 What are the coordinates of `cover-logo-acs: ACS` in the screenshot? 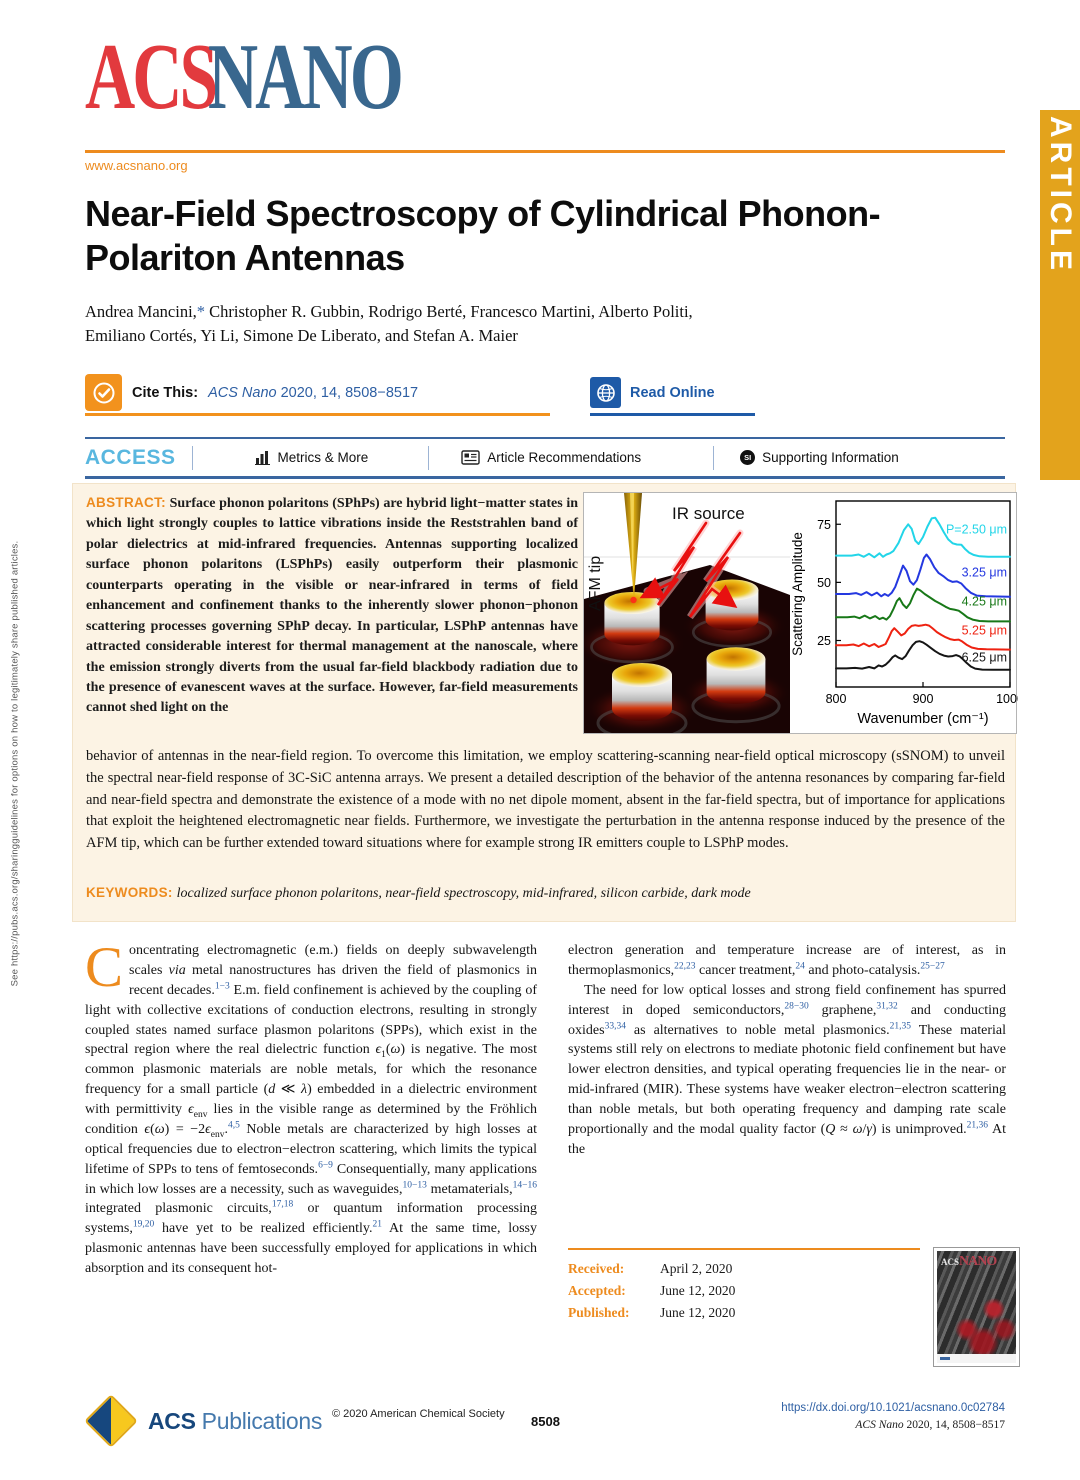 It's located at (950, 1262).